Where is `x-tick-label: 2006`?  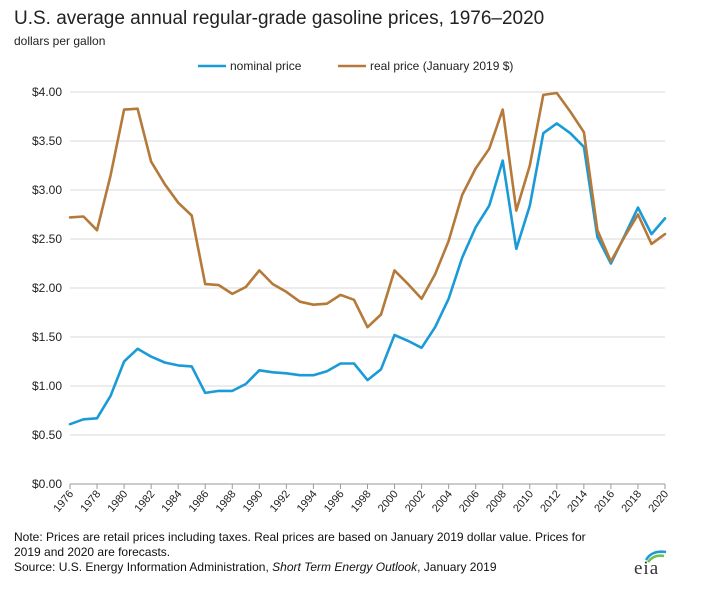
x-tick-label: 2006 is located at coordinates (469, 501).